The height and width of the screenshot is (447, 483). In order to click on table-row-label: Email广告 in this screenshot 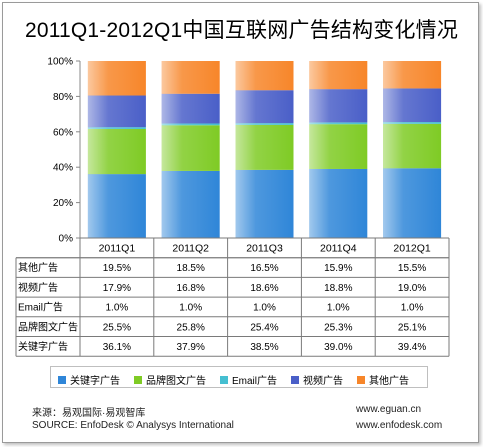, I will do `click(40, 307)`.